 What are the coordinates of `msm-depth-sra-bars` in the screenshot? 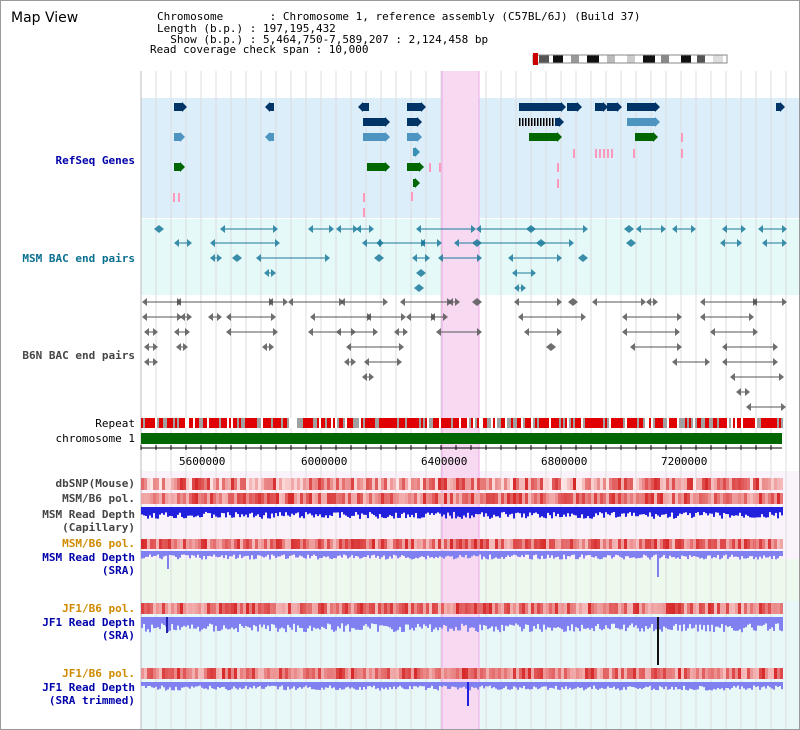 It's located at (462, 564).